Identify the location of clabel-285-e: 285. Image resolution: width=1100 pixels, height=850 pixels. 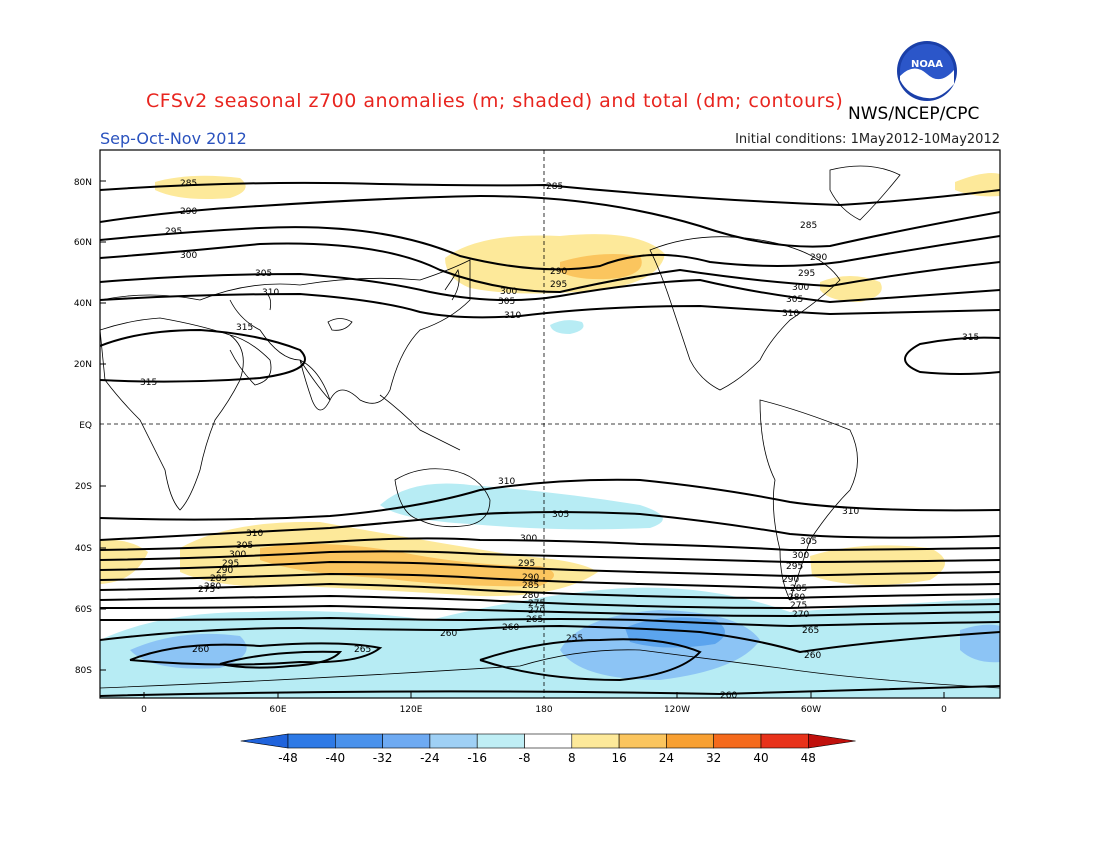
(798, 589).